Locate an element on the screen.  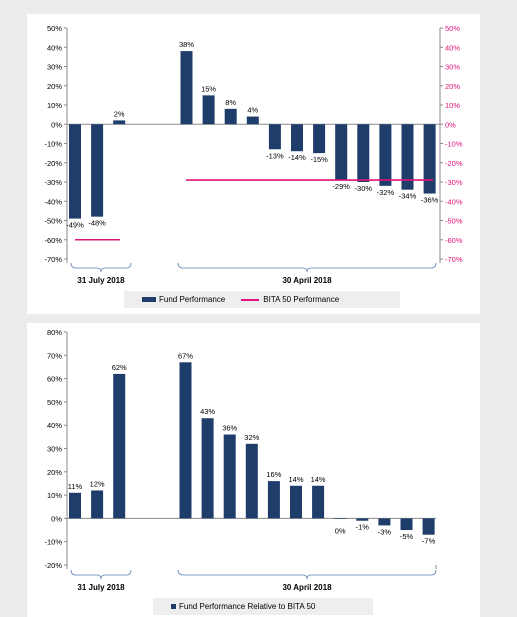
bar-data-label: -49% is located at coordinates (75, 225).